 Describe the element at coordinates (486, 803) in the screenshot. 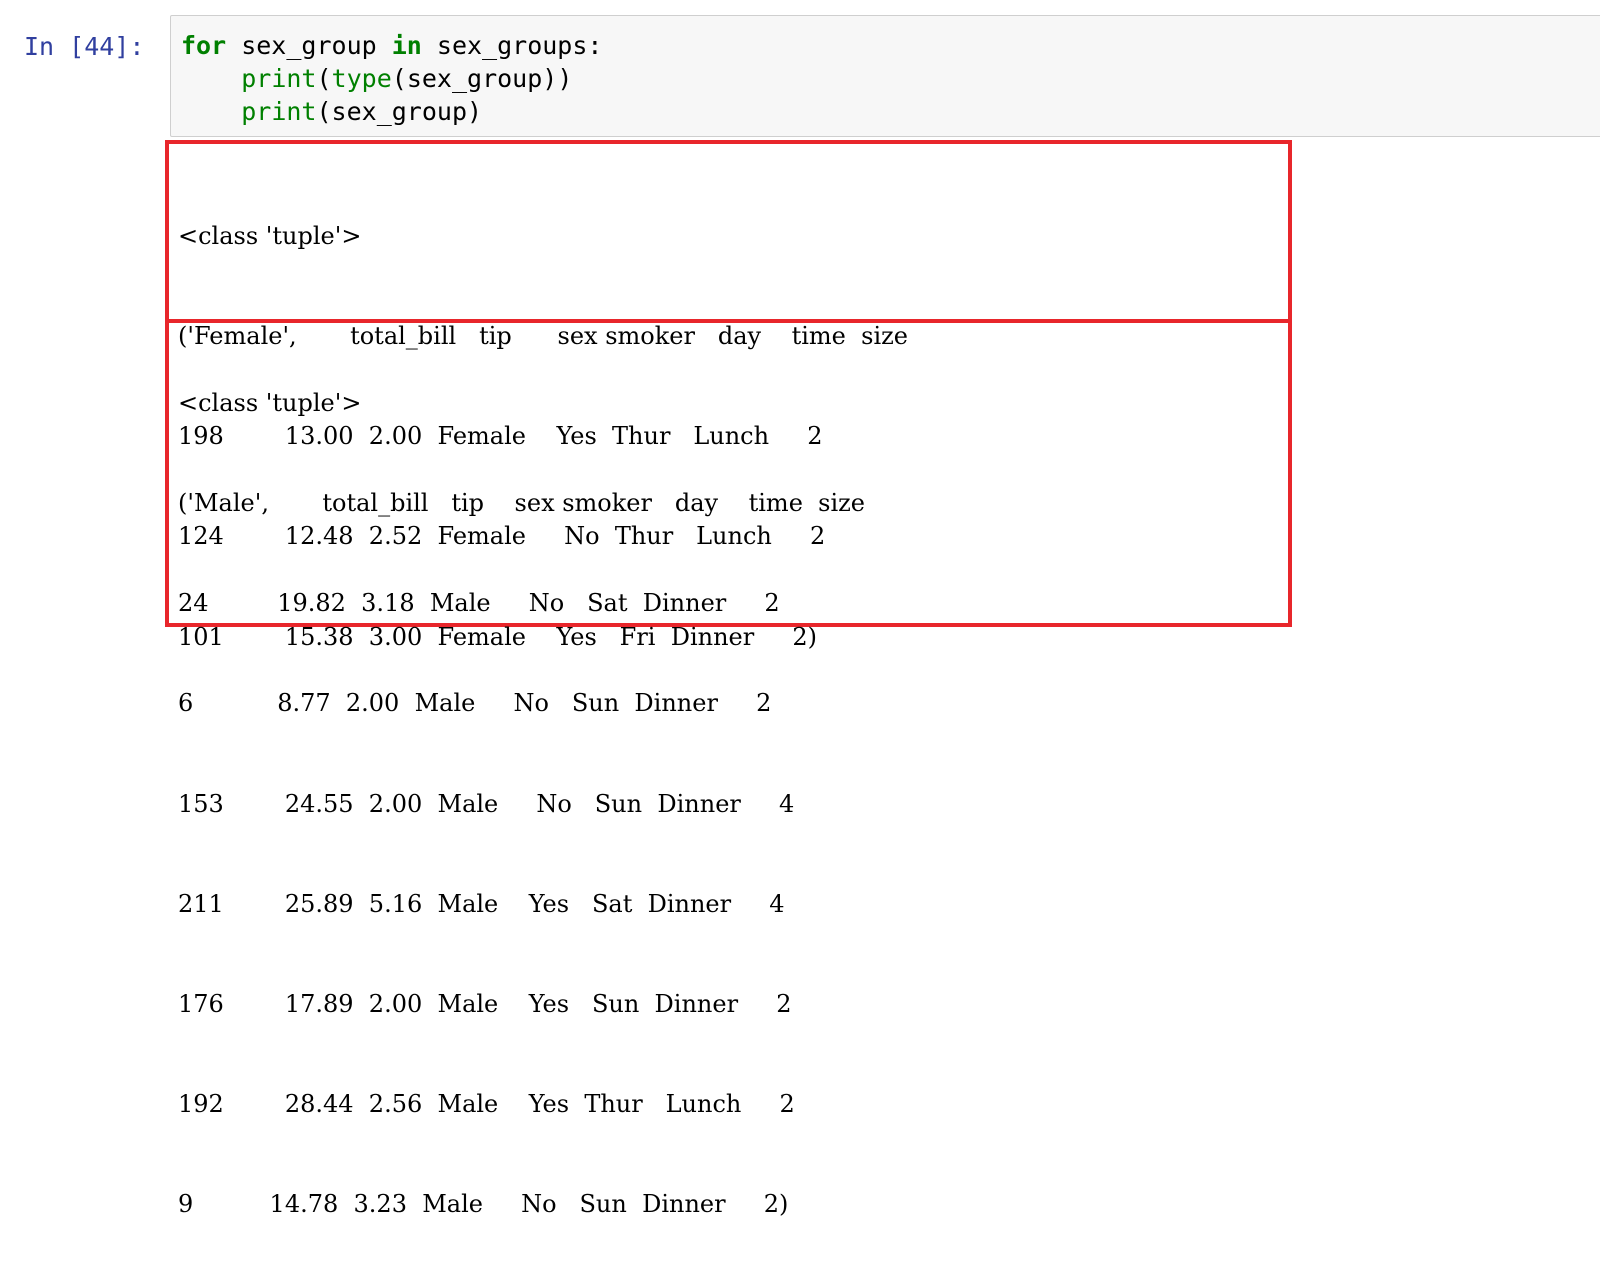

I see `output-line-row: 153 24.55 2.00 Male No Sun Dinner 4` at that location.